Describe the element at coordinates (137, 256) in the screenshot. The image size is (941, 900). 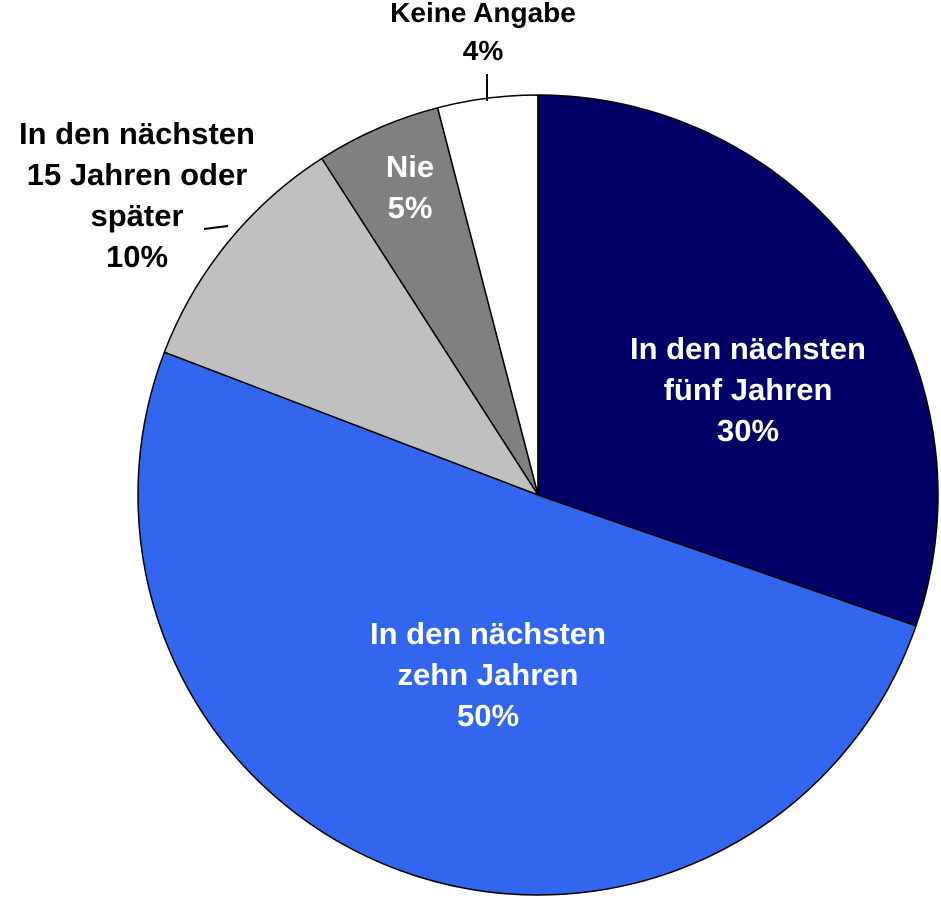
I see `value-label: 10%` at that location.